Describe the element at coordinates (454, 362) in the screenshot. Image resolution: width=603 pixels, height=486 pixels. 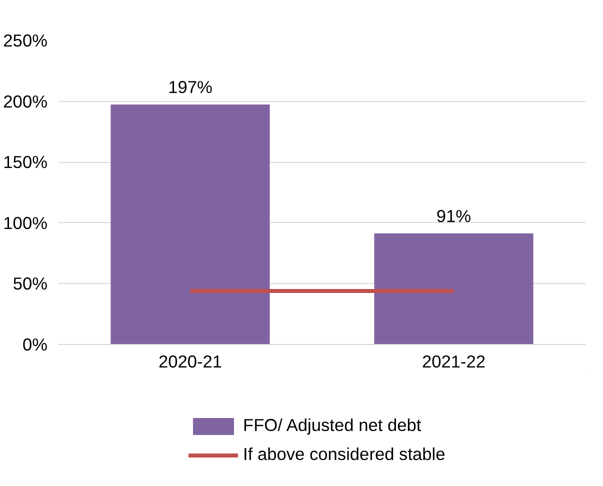
I see `x-tick-label: 2021-22` at that location.